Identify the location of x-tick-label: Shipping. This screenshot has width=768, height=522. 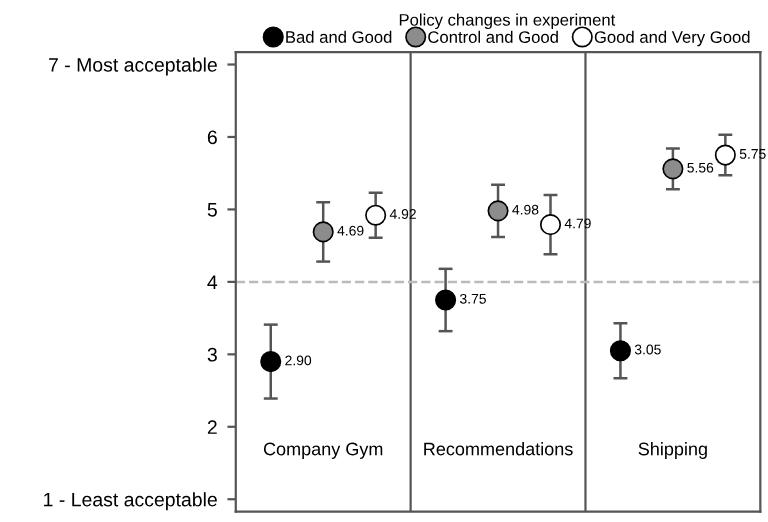
(672, 450).